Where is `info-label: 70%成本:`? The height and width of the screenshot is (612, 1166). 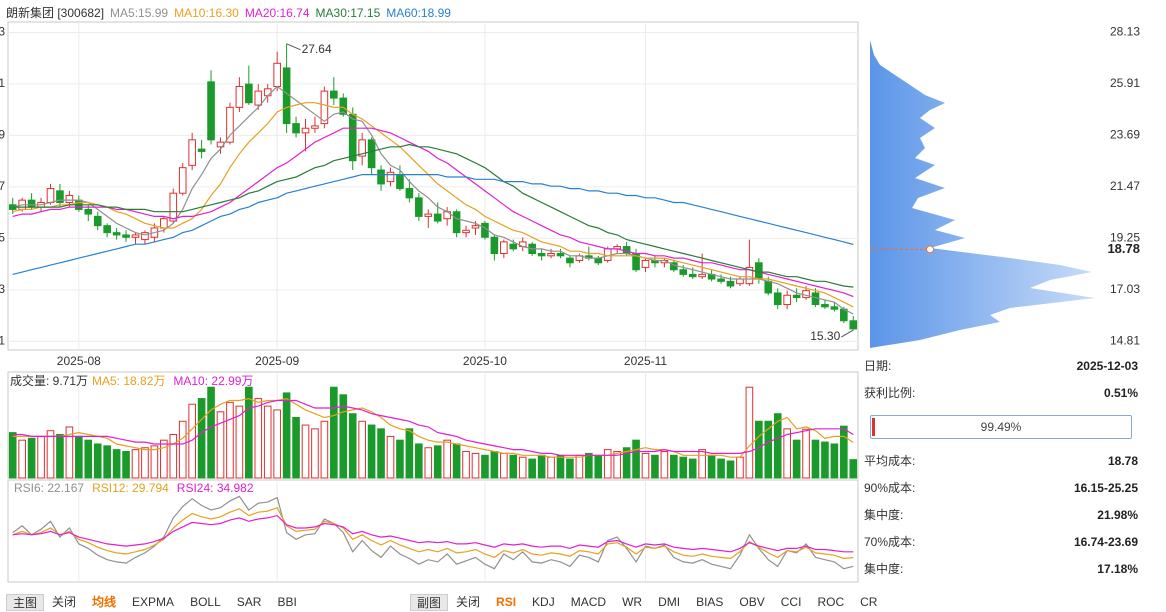 info-label: 70%成本: is located at coordinates (890, 542).